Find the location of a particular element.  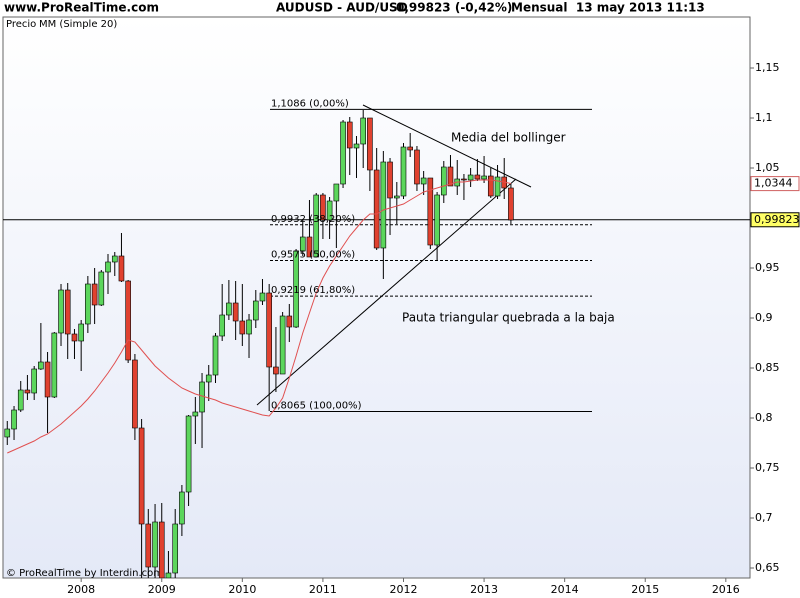

x-tick-label: 2015 is located at coordinates (645, 589).